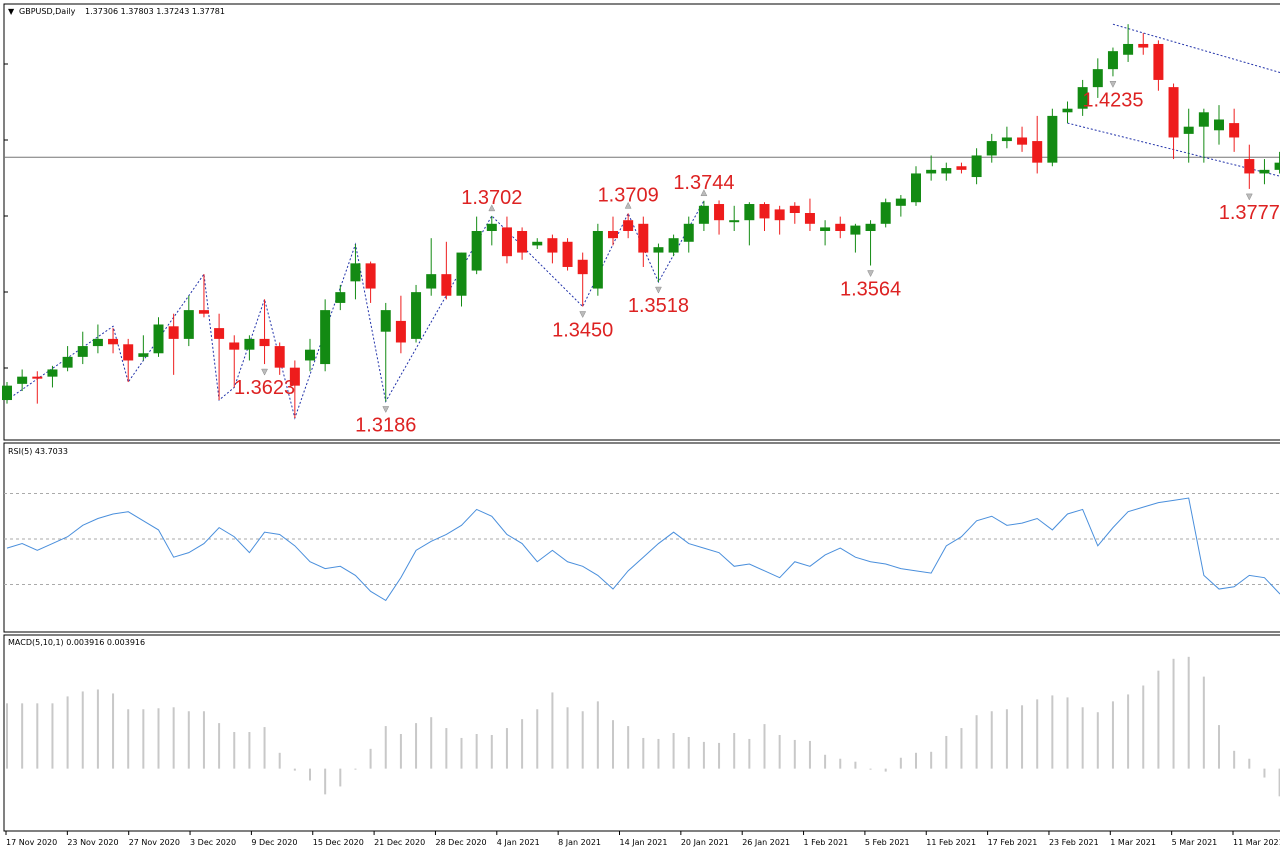 This screenshot has width=1280, height=853. What do you see at coordinates (1013, 842) in the screenshot?
I see `x-axis-label: 17 Feb 2021` at bounding box center [1013, 842].